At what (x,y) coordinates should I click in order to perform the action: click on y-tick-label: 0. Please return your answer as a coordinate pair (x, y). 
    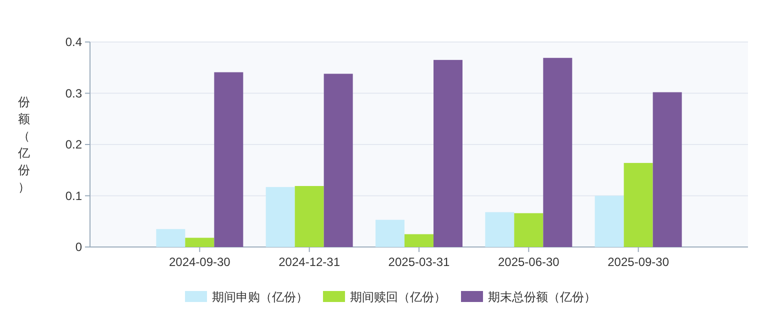
    Looking at the image, I should click on (78, 247).